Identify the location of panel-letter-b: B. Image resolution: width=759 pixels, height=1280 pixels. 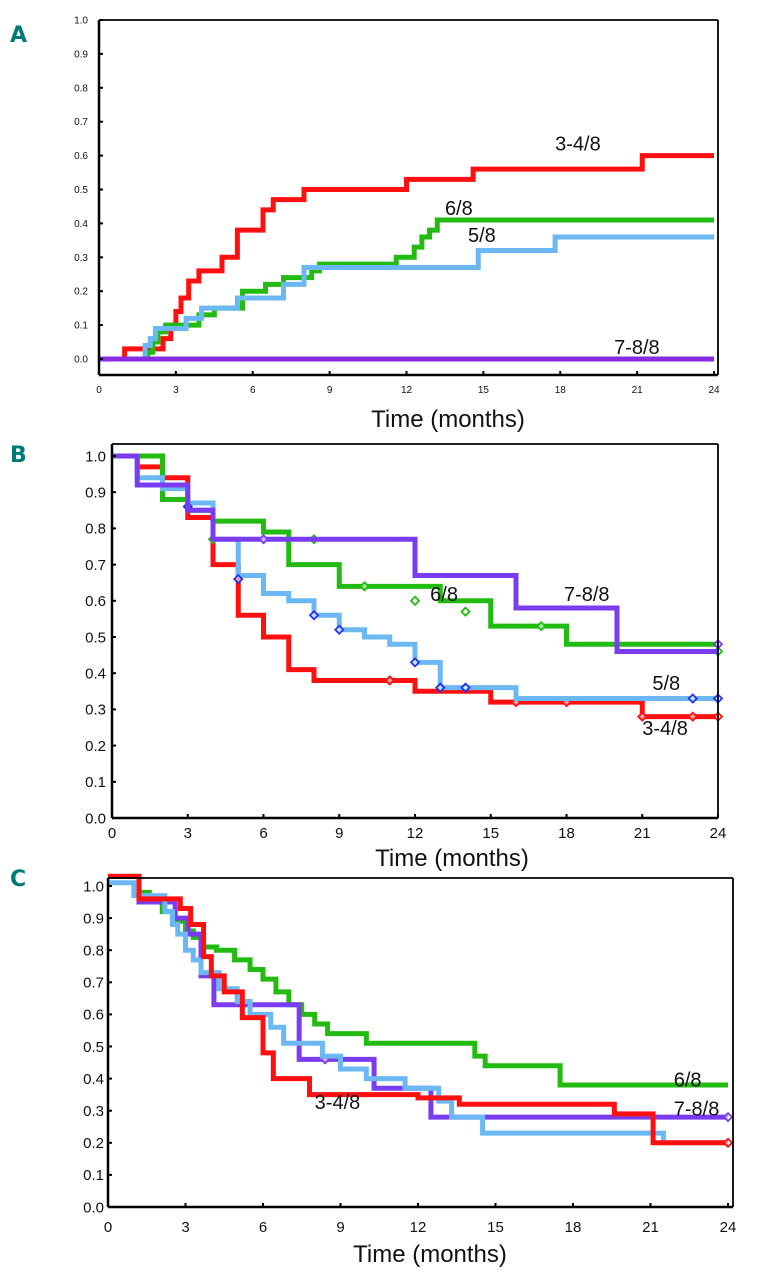
(18, 455).